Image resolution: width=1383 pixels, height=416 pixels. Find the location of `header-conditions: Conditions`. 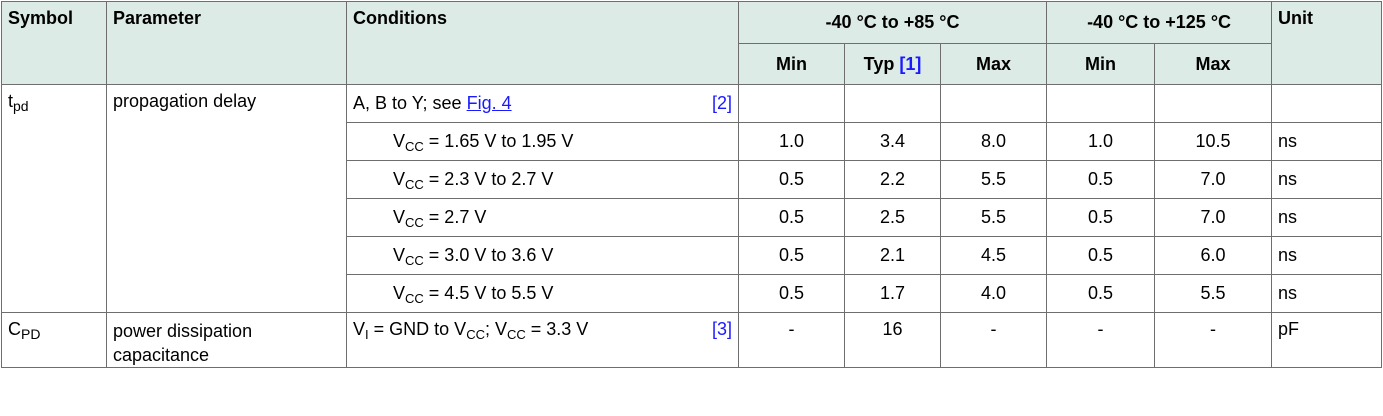

header-conditions: Conditions is located at coordinates (542, 43).